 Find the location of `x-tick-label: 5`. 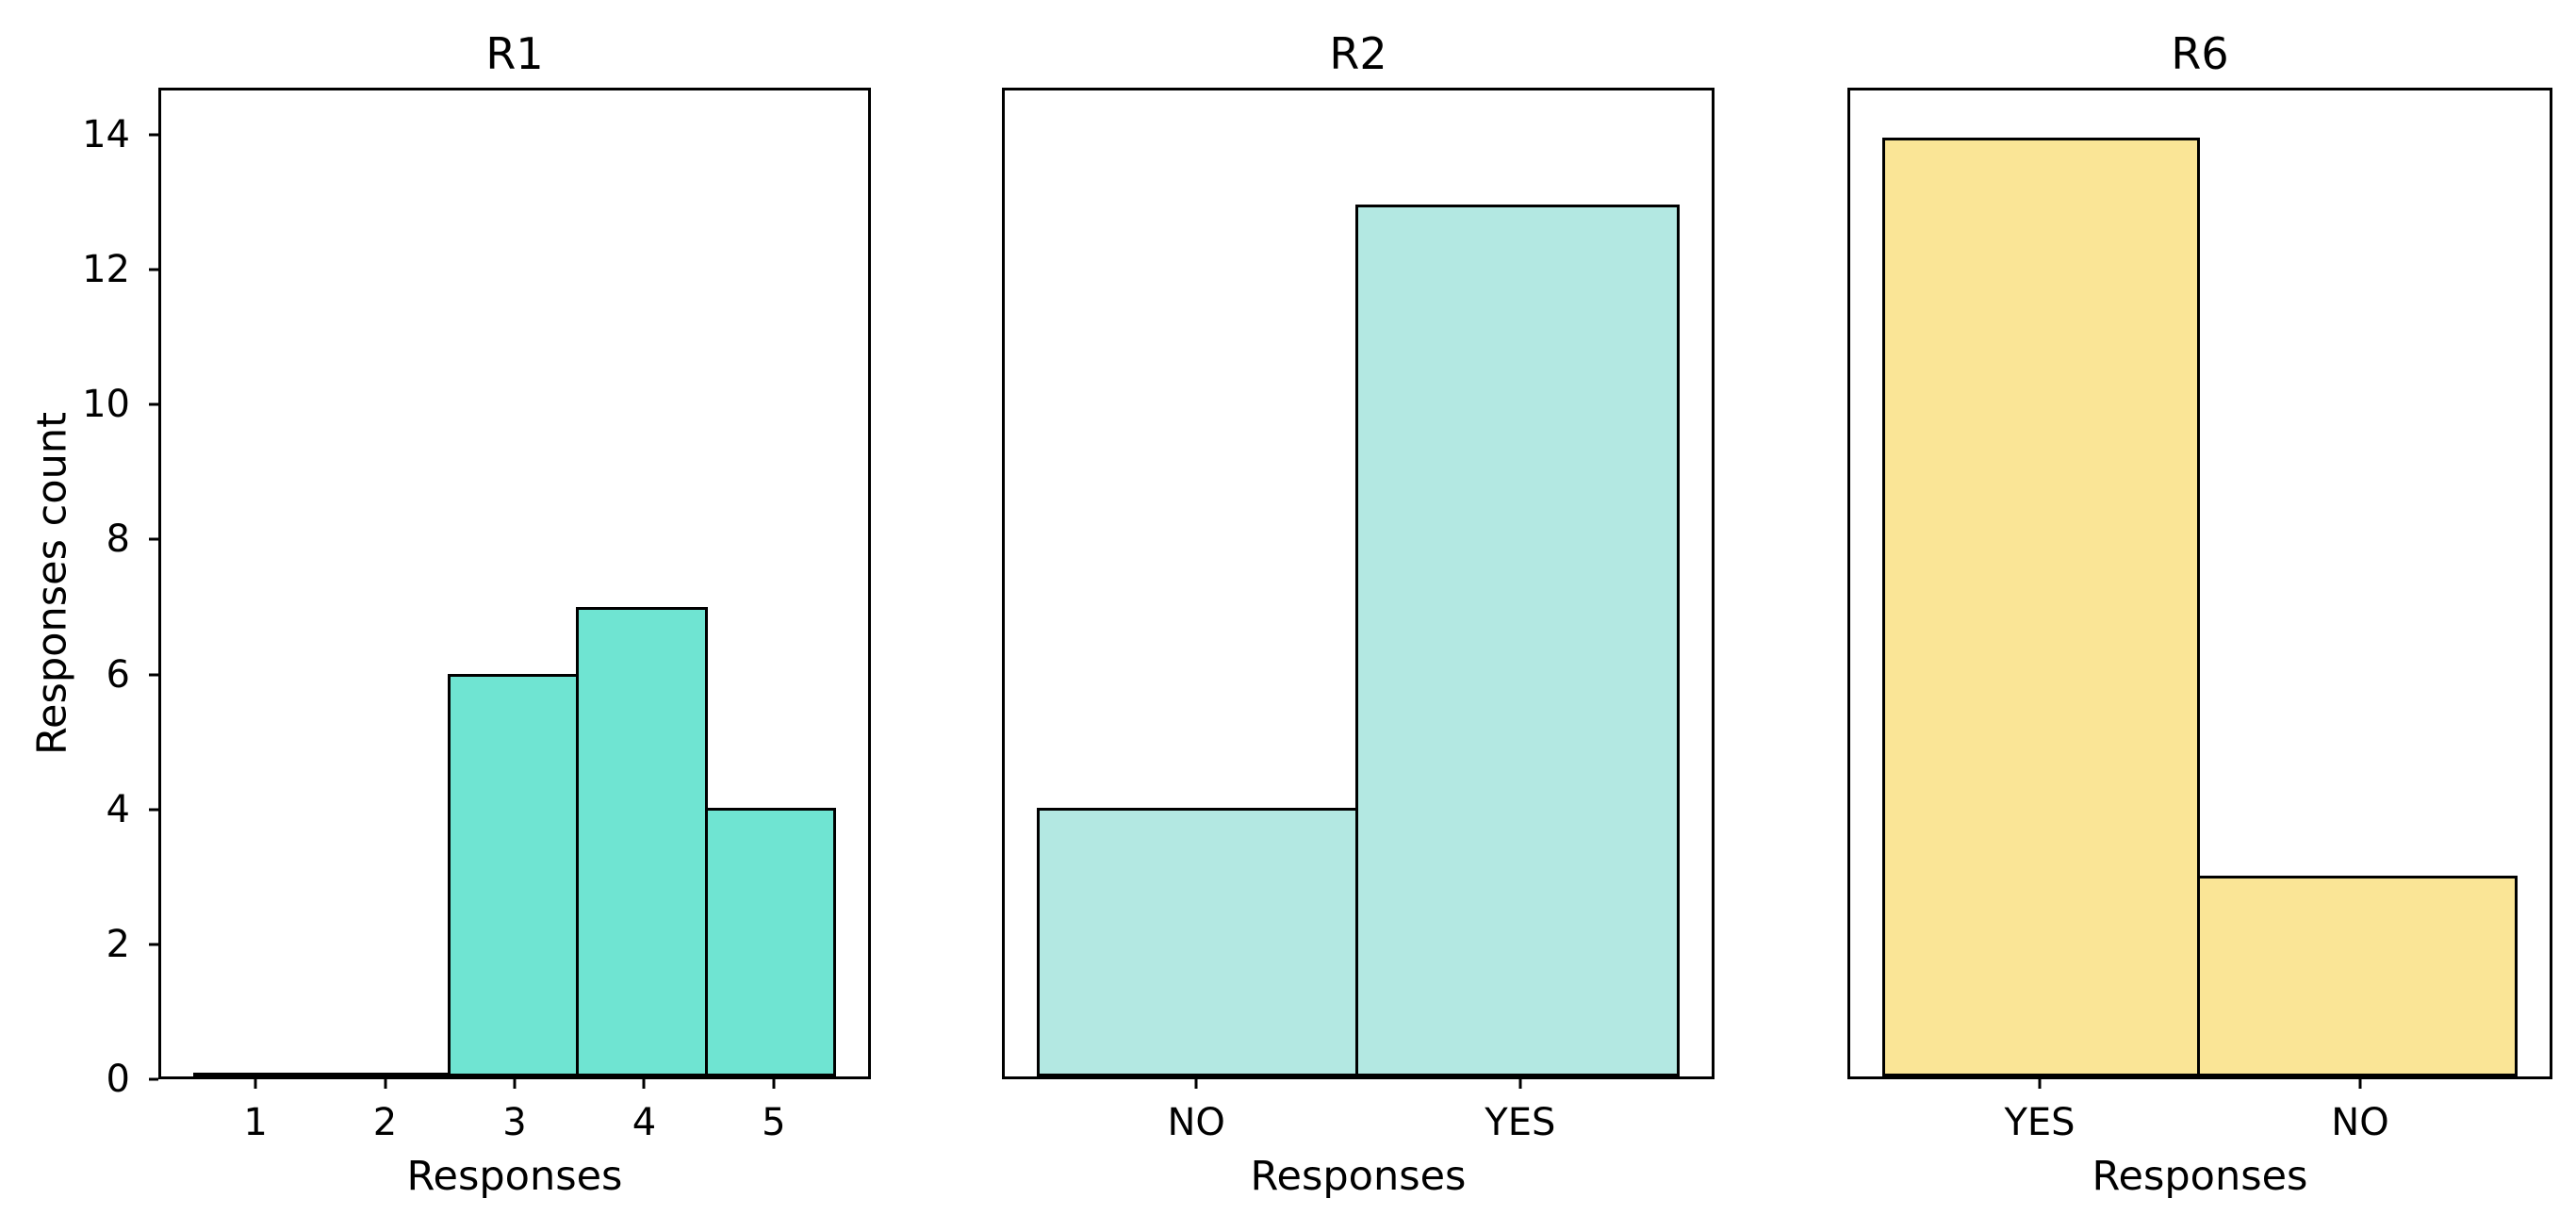

x-tick-label: 5 is located at coordinates (774, 1122).